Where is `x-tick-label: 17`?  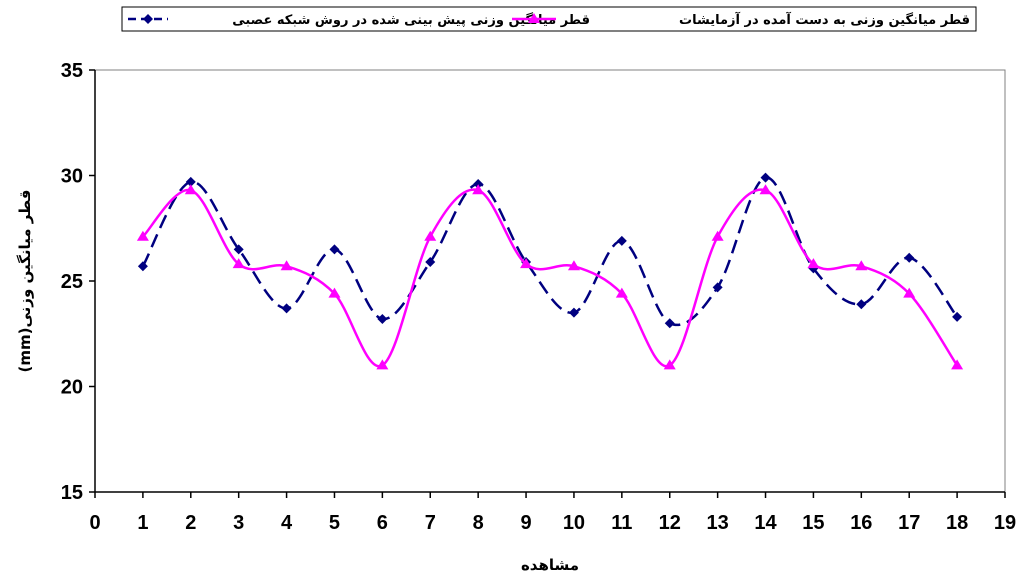
x-tick-label: 17 is located at coordinates (909, 523).